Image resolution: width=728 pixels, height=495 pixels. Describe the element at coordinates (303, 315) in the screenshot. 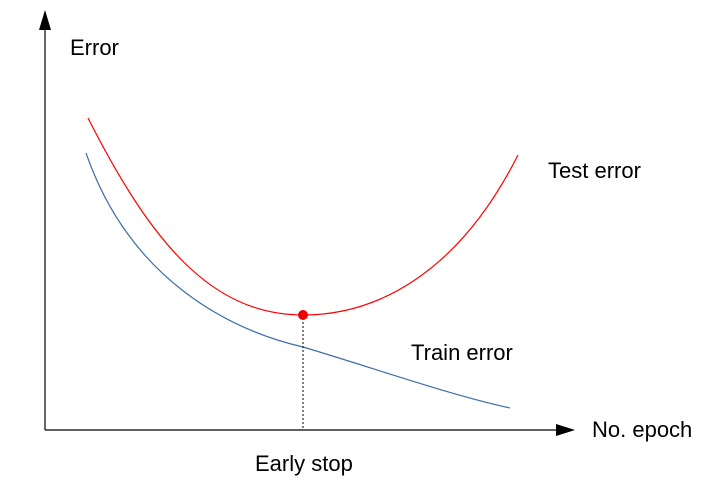

I see `early-stop-point` at that location.